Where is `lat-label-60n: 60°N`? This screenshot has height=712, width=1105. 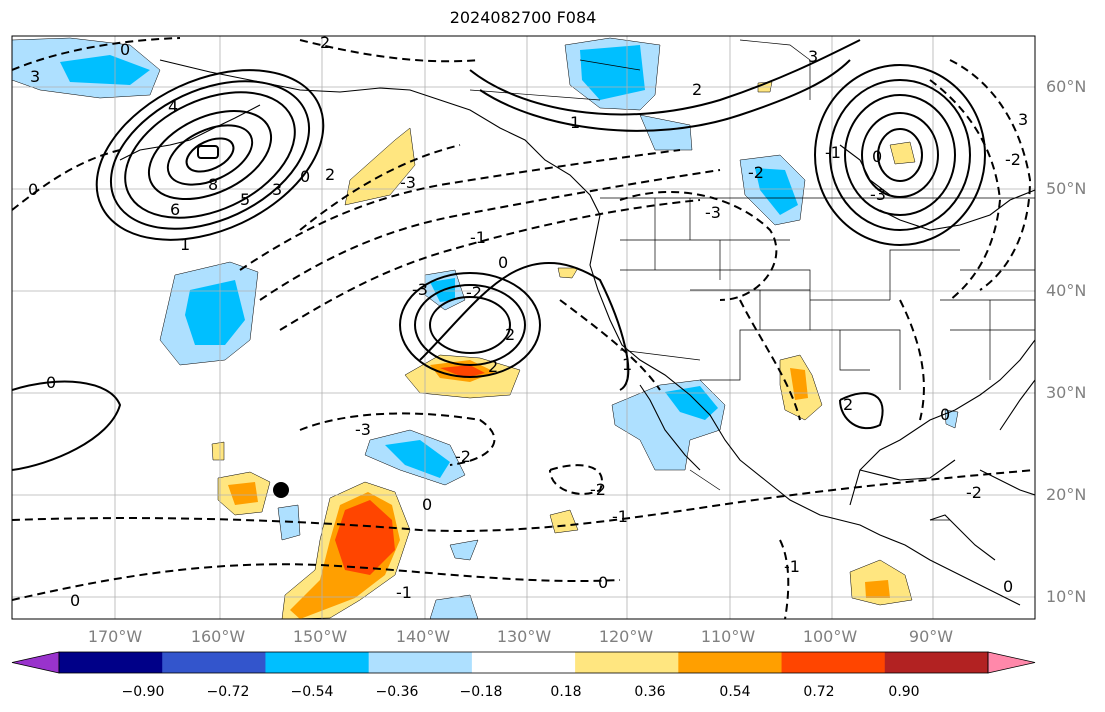 lat-label-60n: 60°N is located at coordinates (1066, 86).